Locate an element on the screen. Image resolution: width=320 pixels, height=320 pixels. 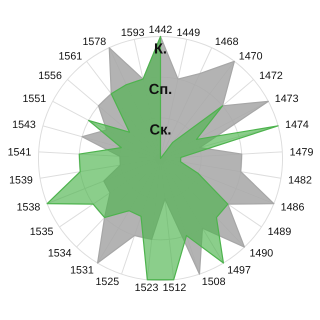
spoke-label: 1551 is located at coordinates (34, 98).